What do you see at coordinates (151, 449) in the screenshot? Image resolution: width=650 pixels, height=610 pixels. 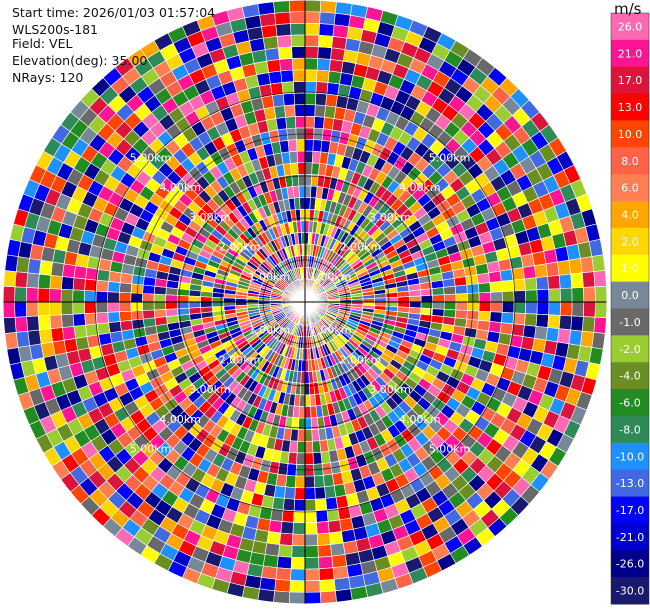 I see `range-ring-label: 5.00km` at bounding box center [151, 449].